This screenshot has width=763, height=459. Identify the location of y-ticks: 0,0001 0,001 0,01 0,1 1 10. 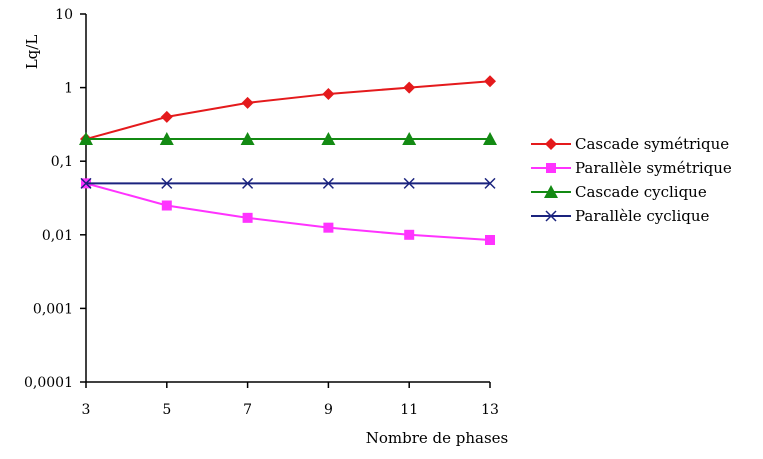
(55, 199).